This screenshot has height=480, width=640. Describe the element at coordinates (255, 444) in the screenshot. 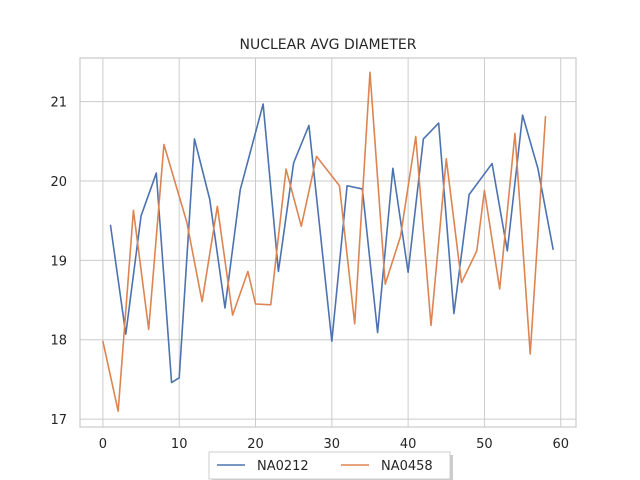

I see `x-tick-label: 20` at that location.